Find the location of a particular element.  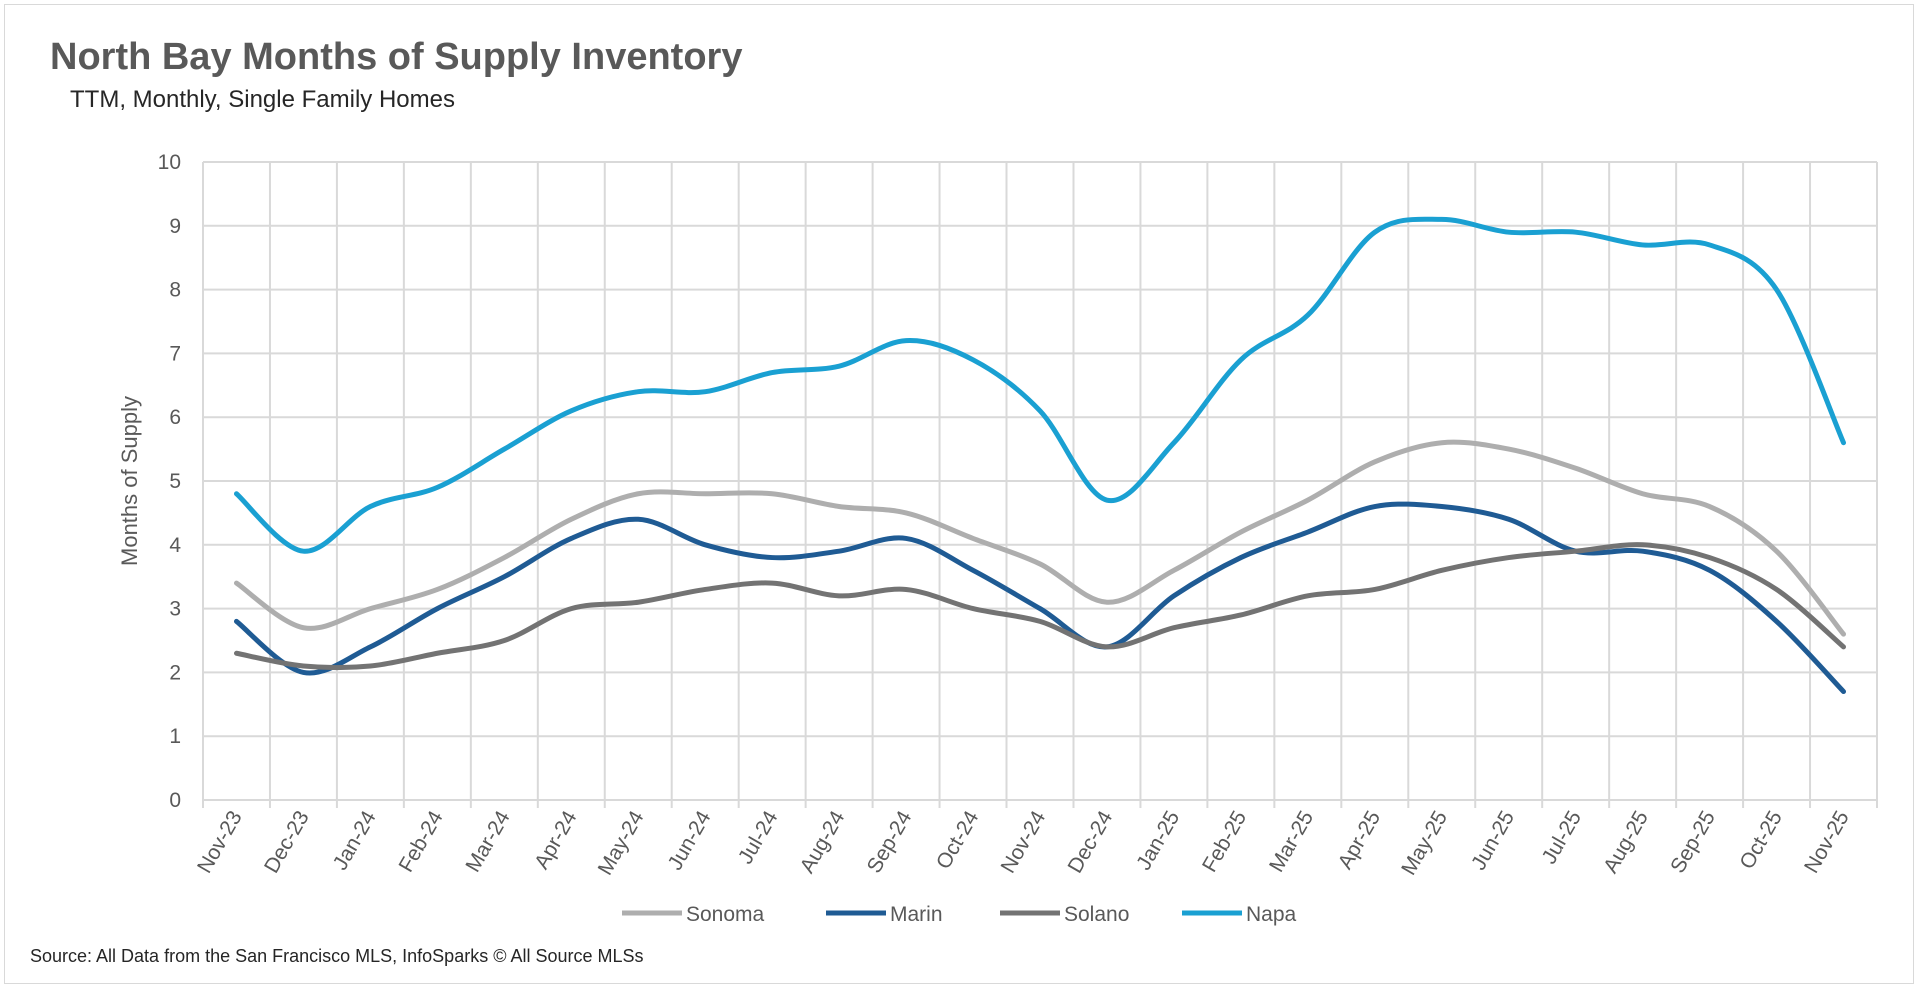

legend-label-solano: Solano is located at coordinates (1096, 914).